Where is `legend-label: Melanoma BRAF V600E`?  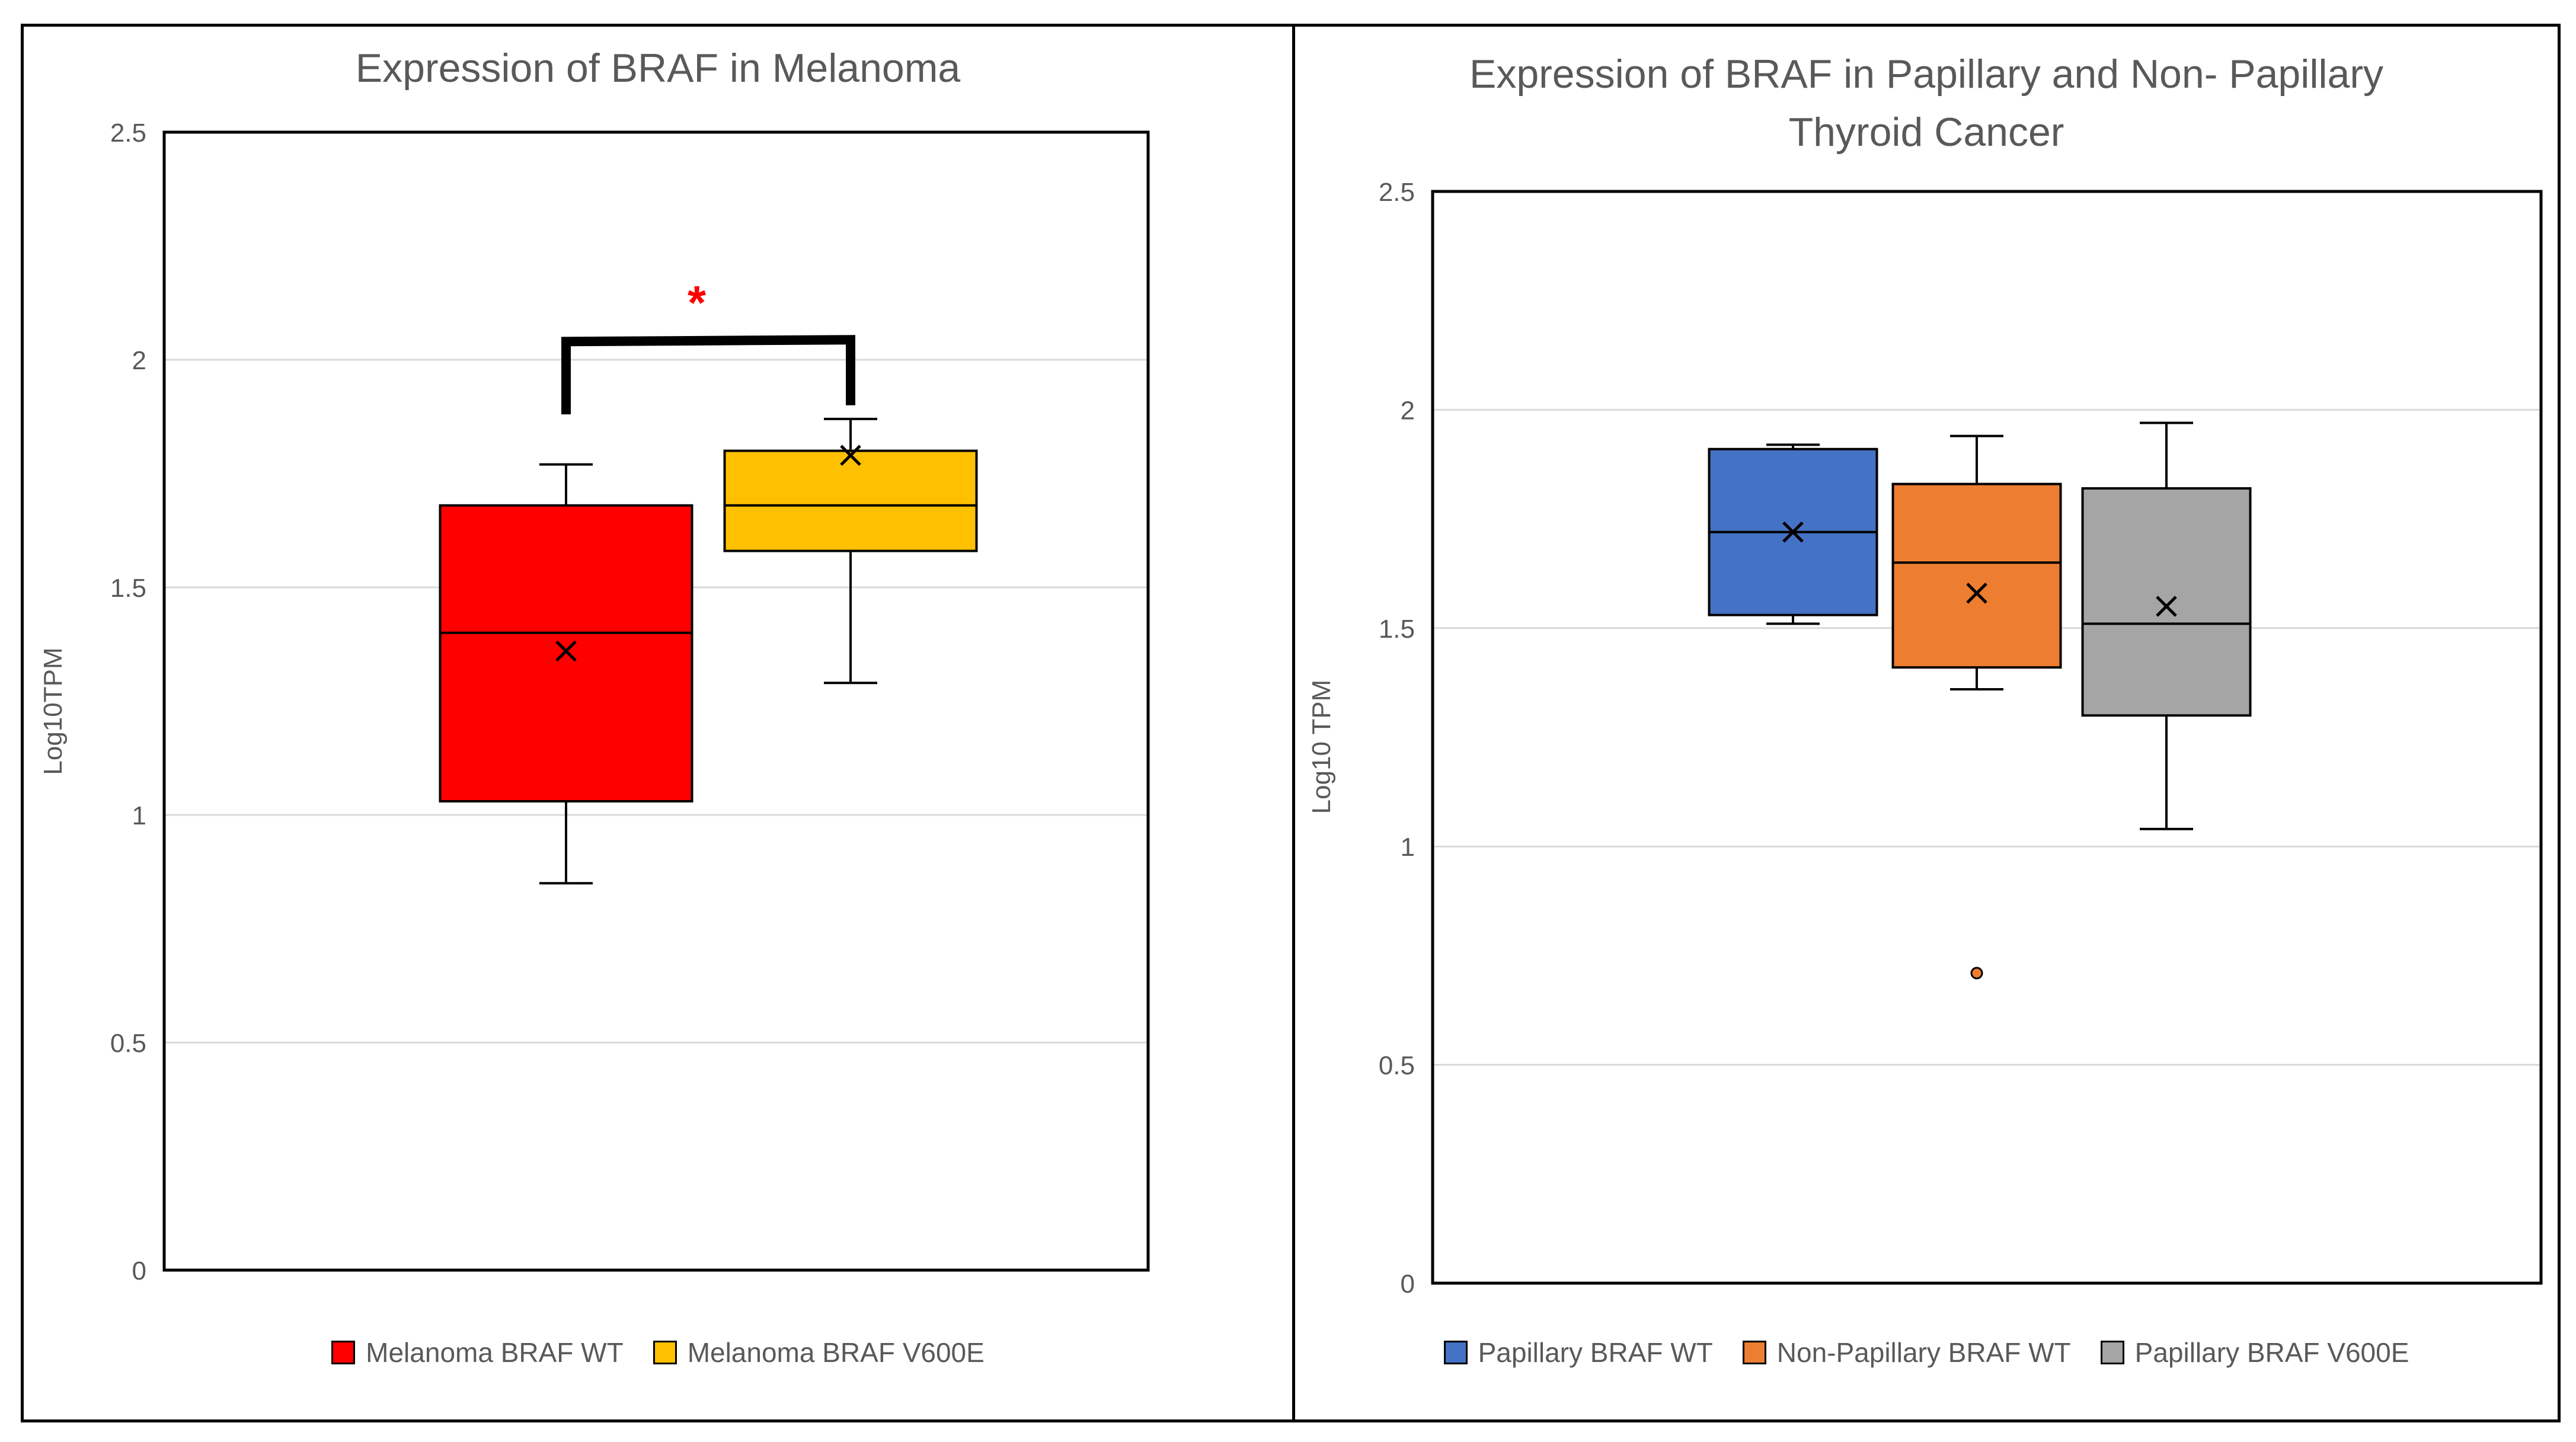 legend-label: Melanoma BRAF V600E is located at coordinates (836, 1352).